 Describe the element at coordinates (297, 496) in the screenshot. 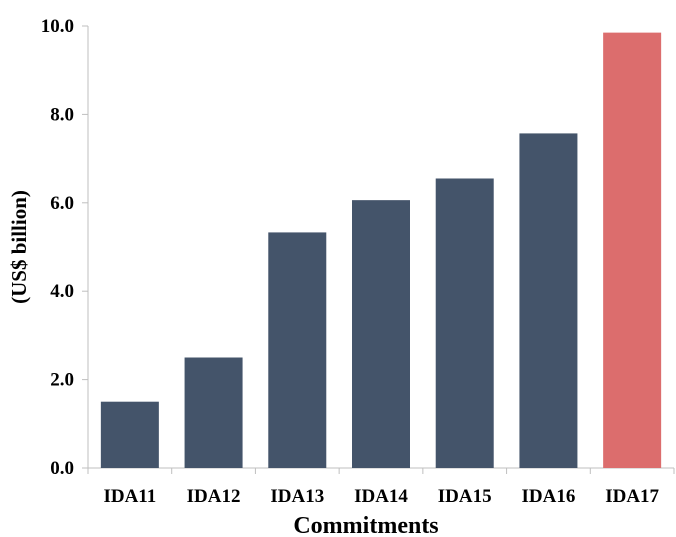

I see `x-tick-label: IDA13` at that location.